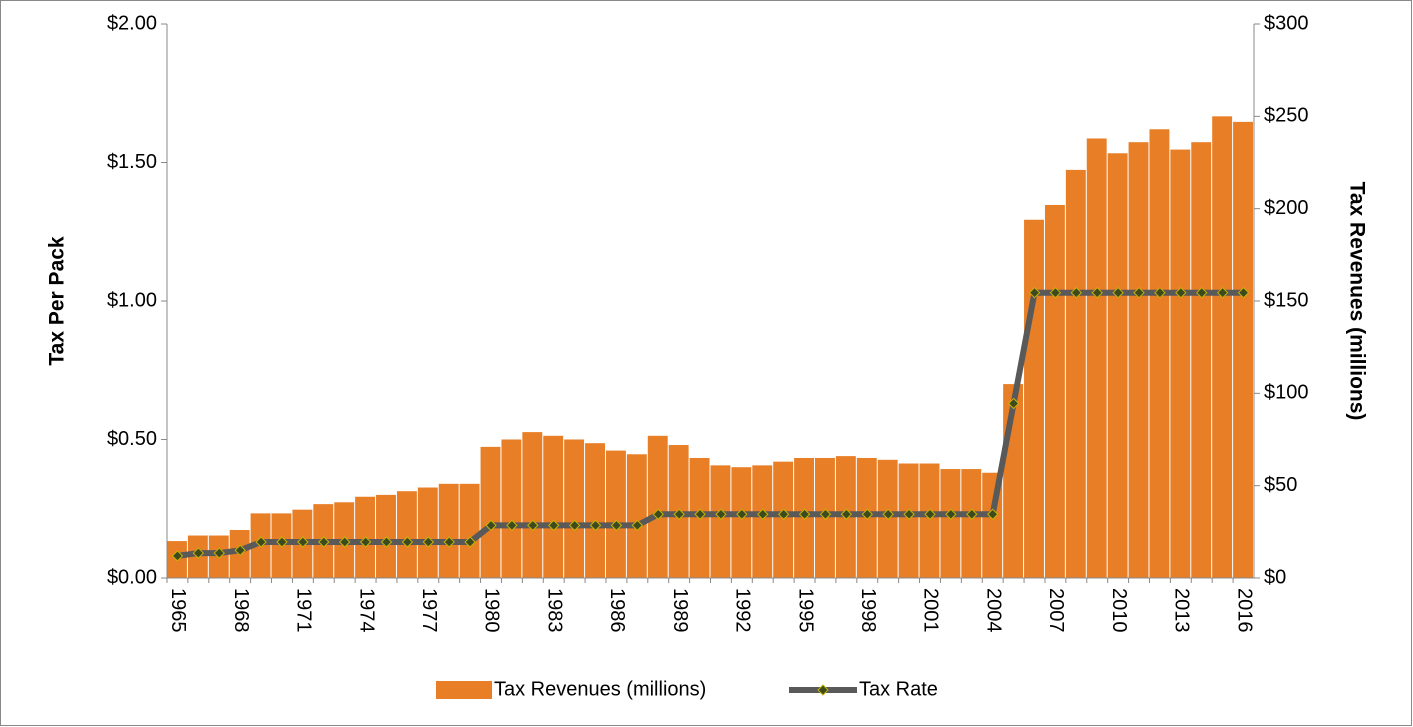 This screenshot has width=1413, height=727. What do you see at coordinates (554, 610) in the screenshot?
I see `x-tick-label: 1983` at bounding box center [554, 610].